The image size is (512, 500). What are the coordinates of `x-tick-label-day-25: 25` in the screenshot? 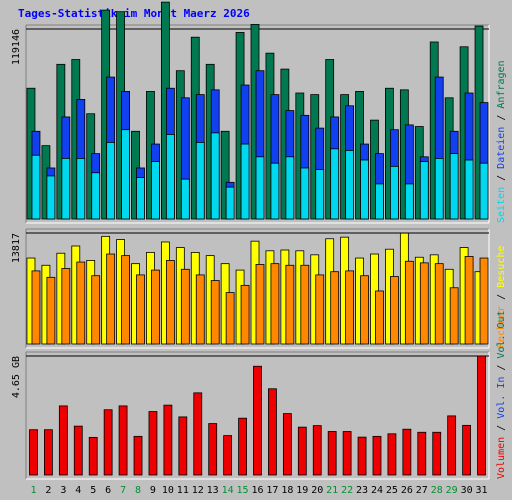 It's located at (392, 490).